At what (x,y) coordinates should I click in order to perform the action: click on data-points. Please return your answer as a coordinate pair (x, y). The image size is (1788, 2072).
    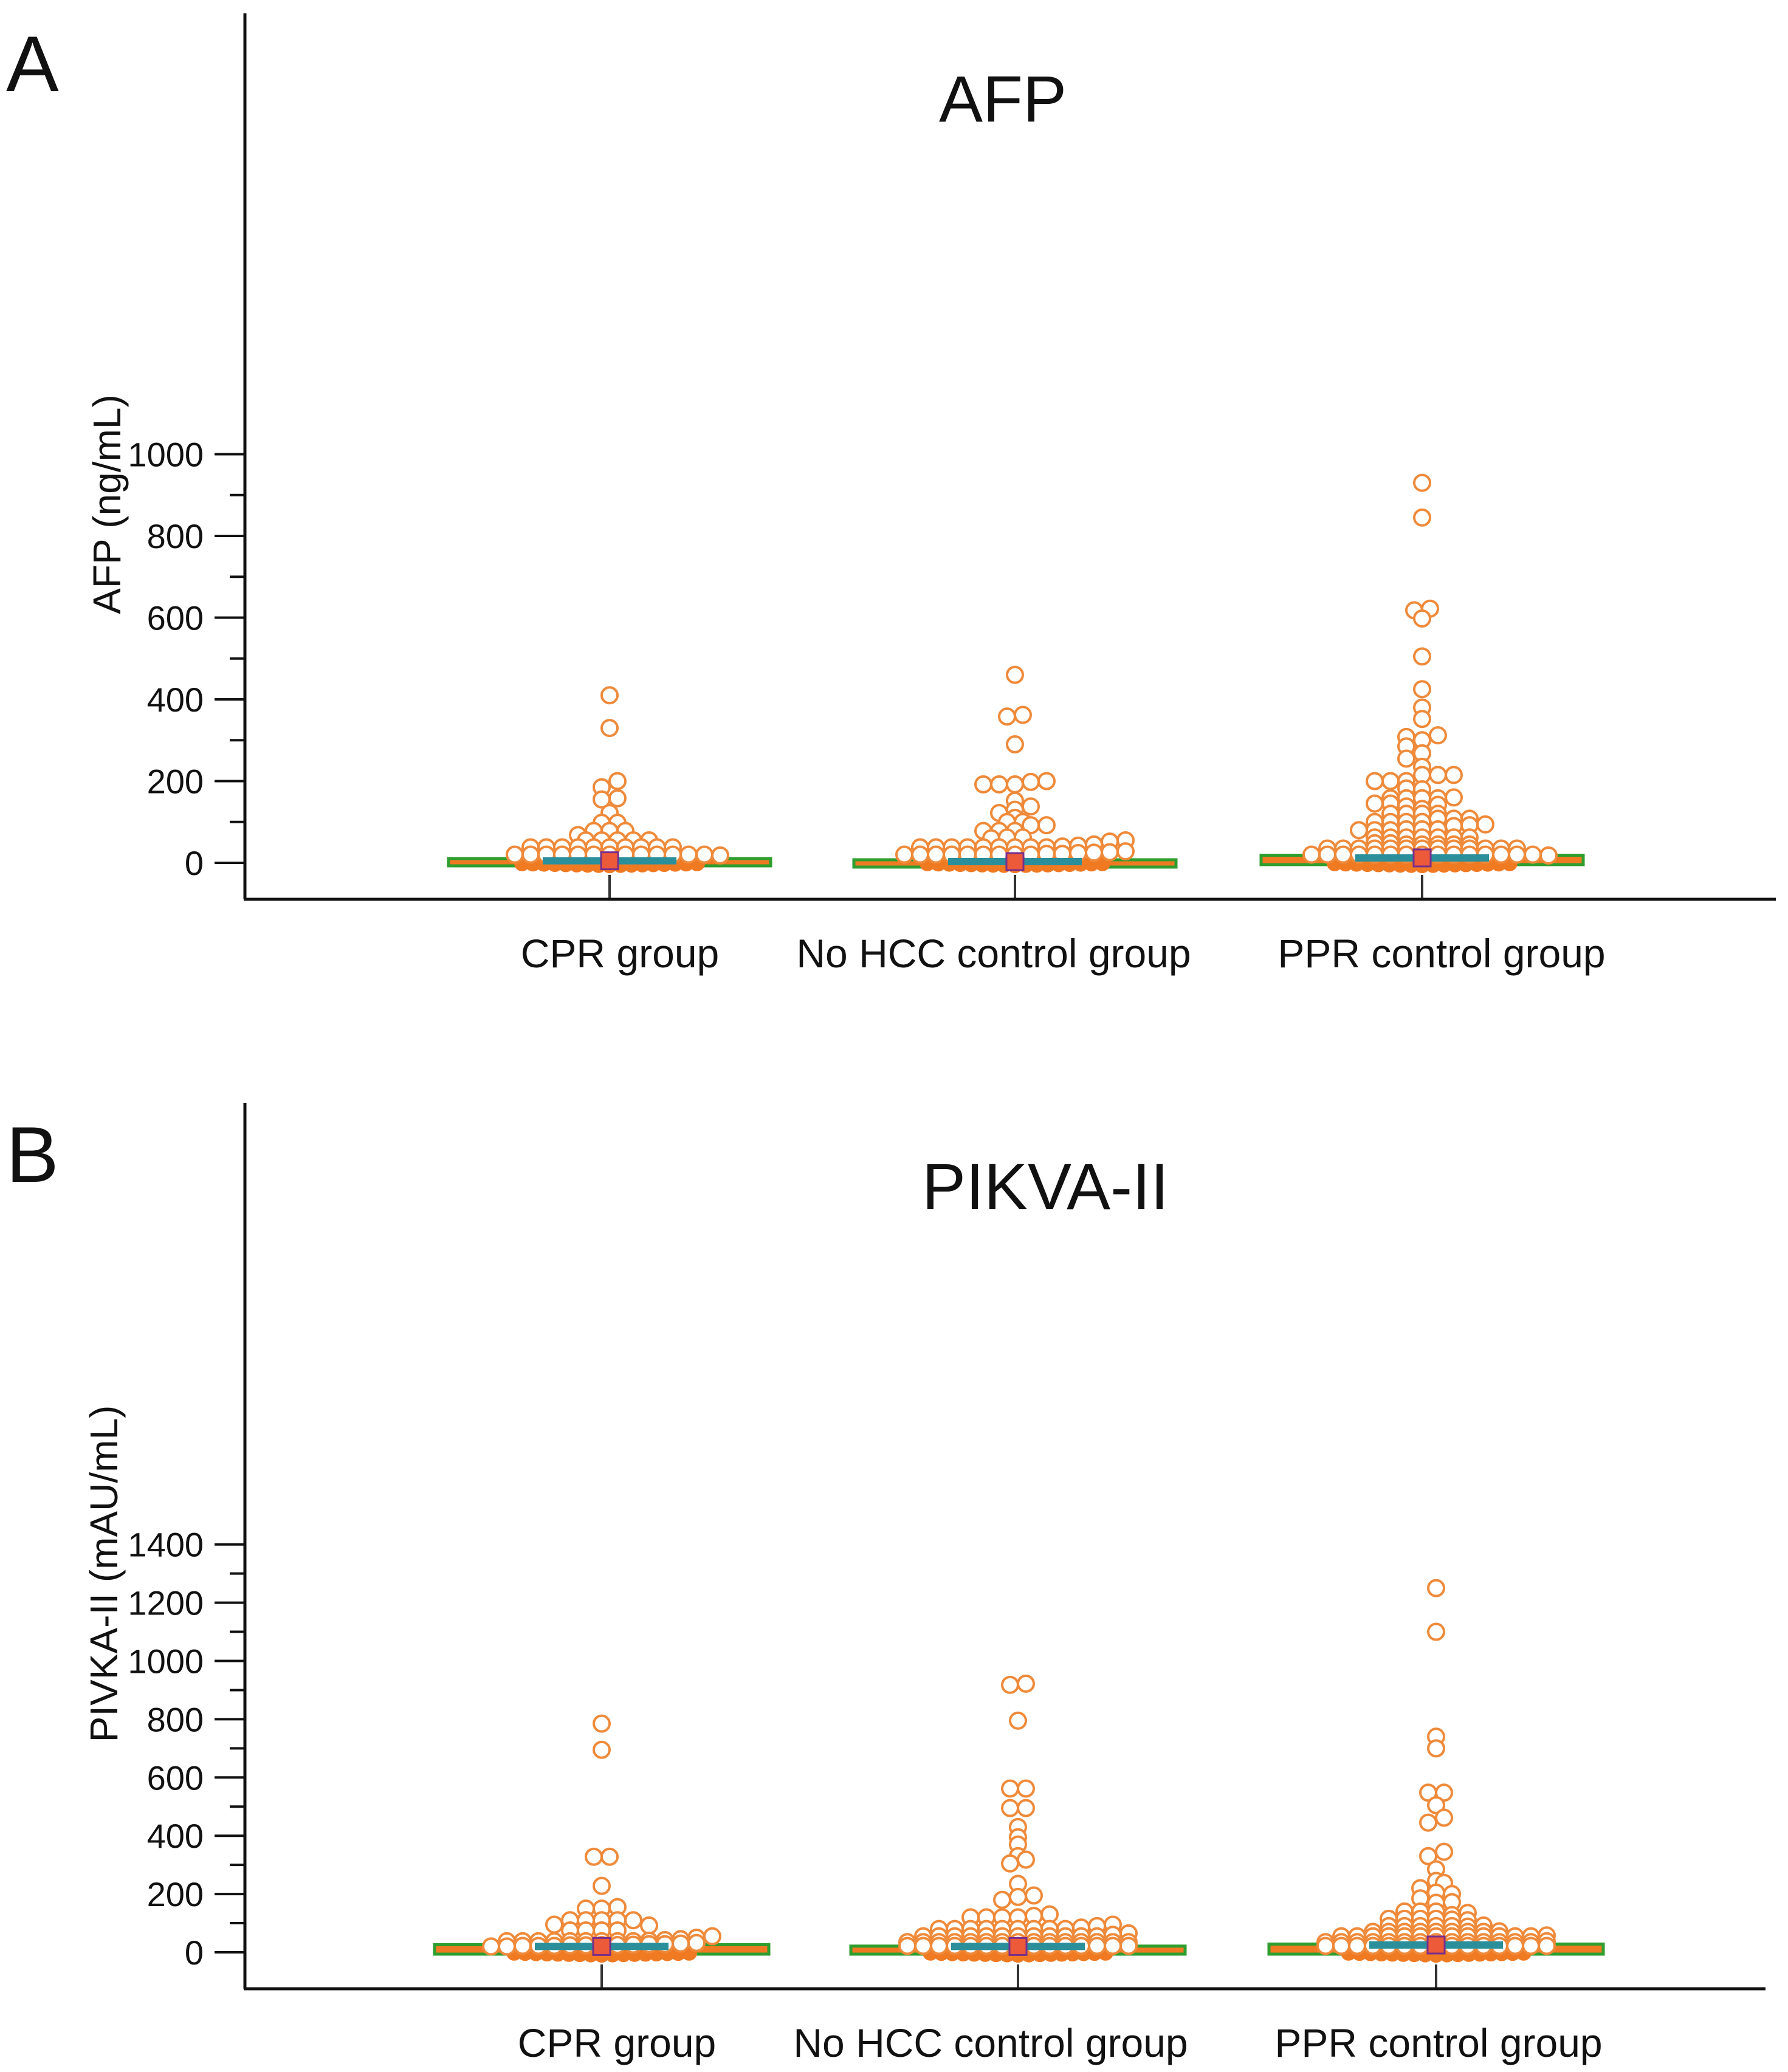
    Looking at the image, I should click on (1019, 1771).